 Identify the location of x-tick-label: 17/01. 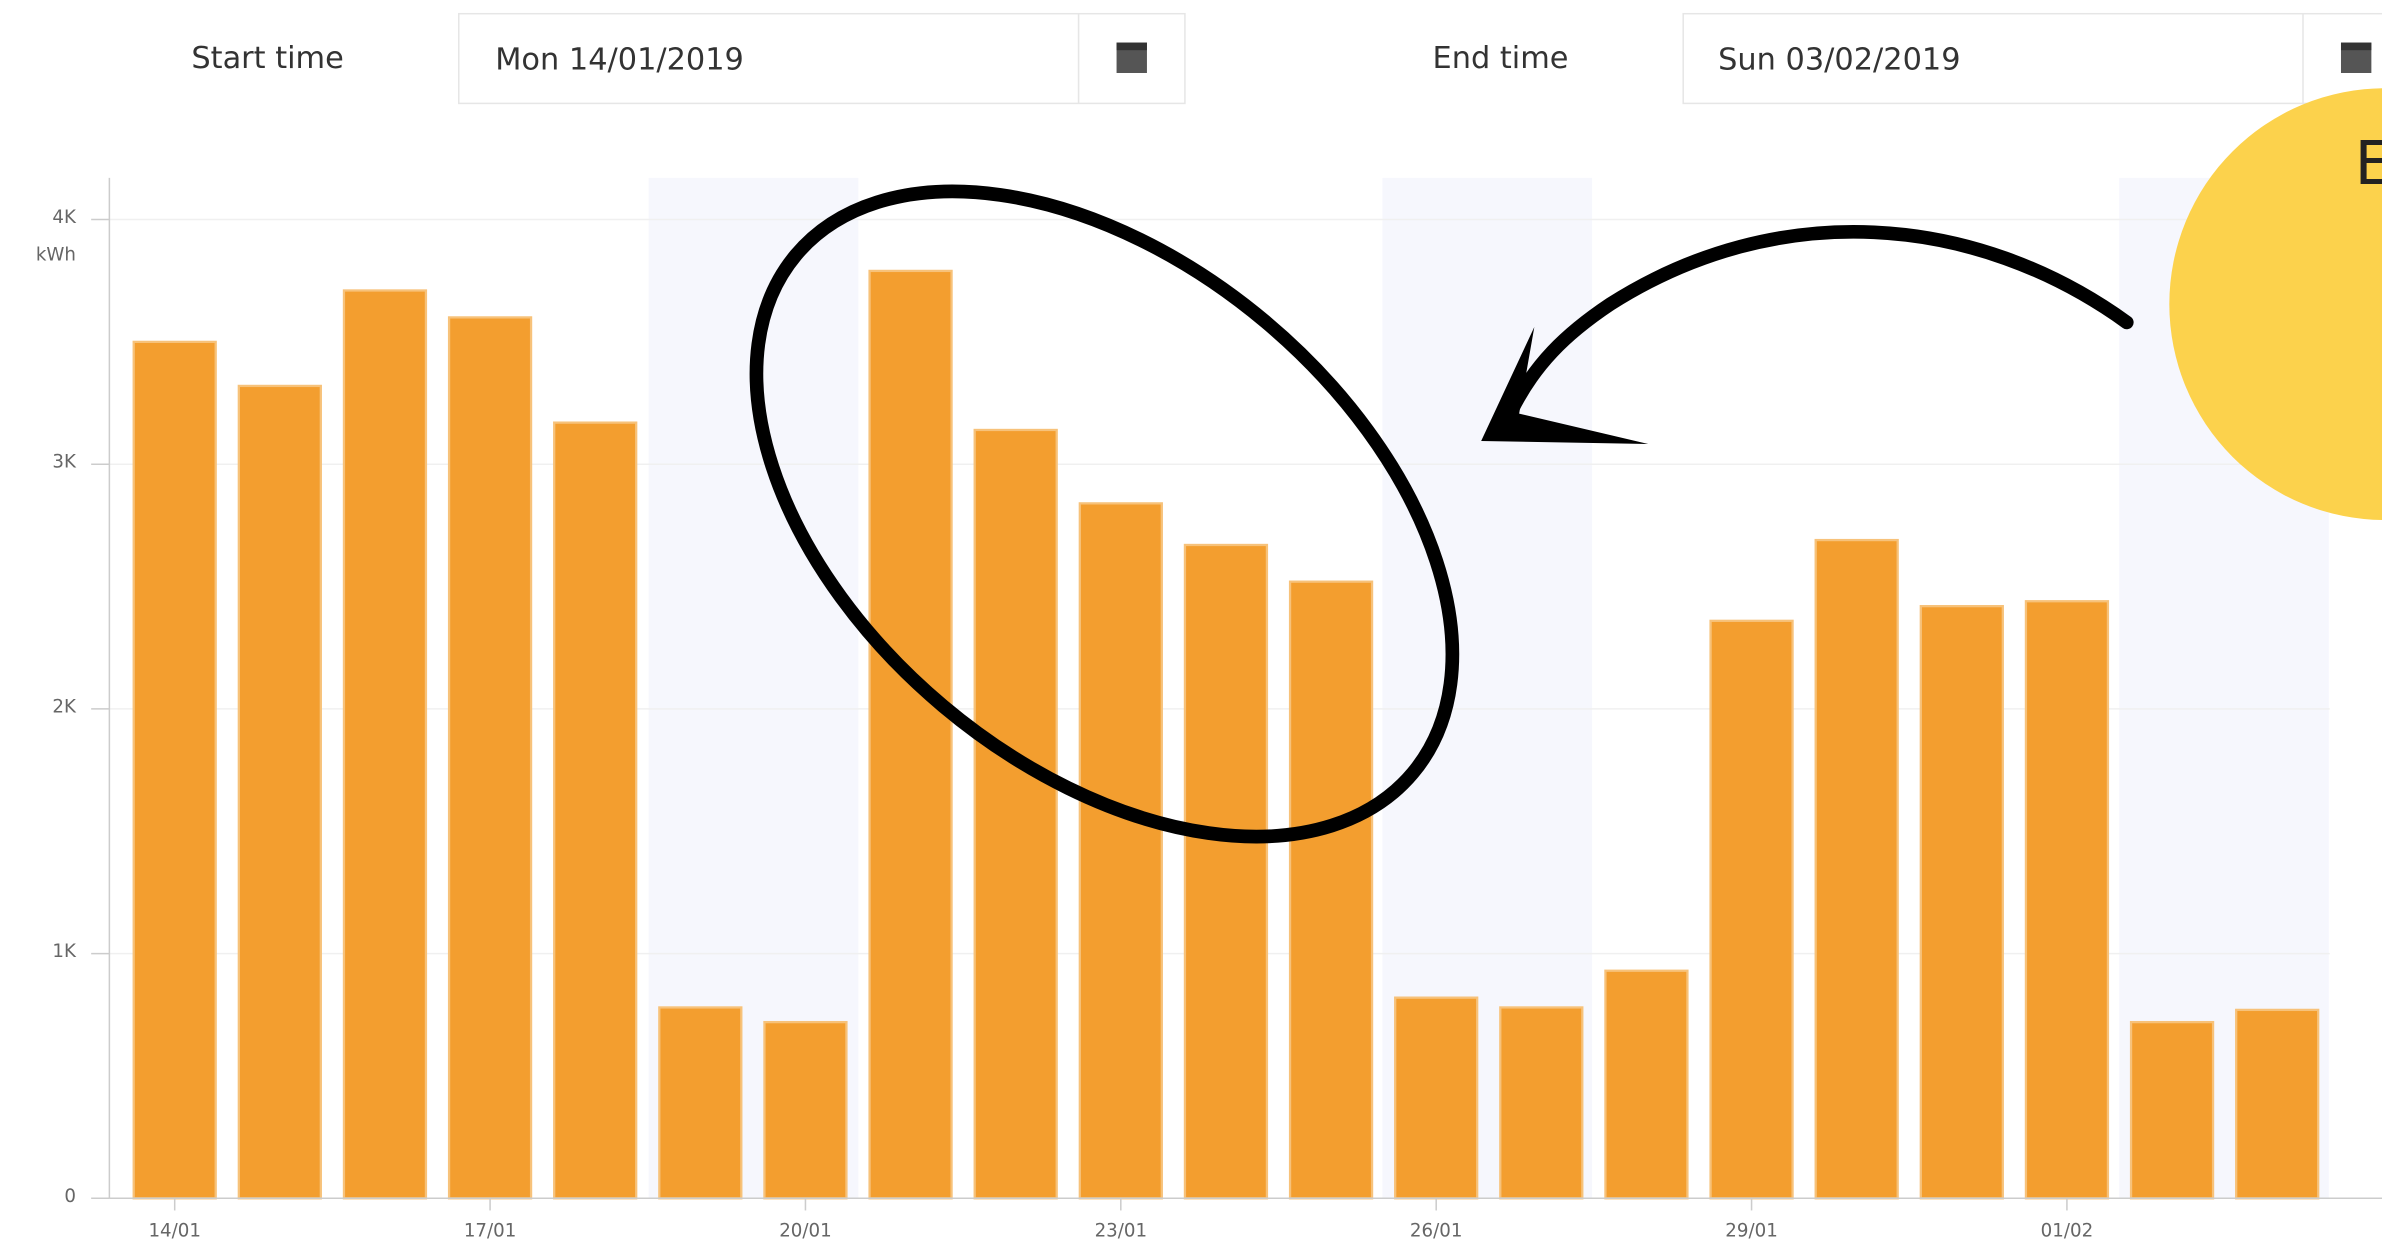
(490, 1231).